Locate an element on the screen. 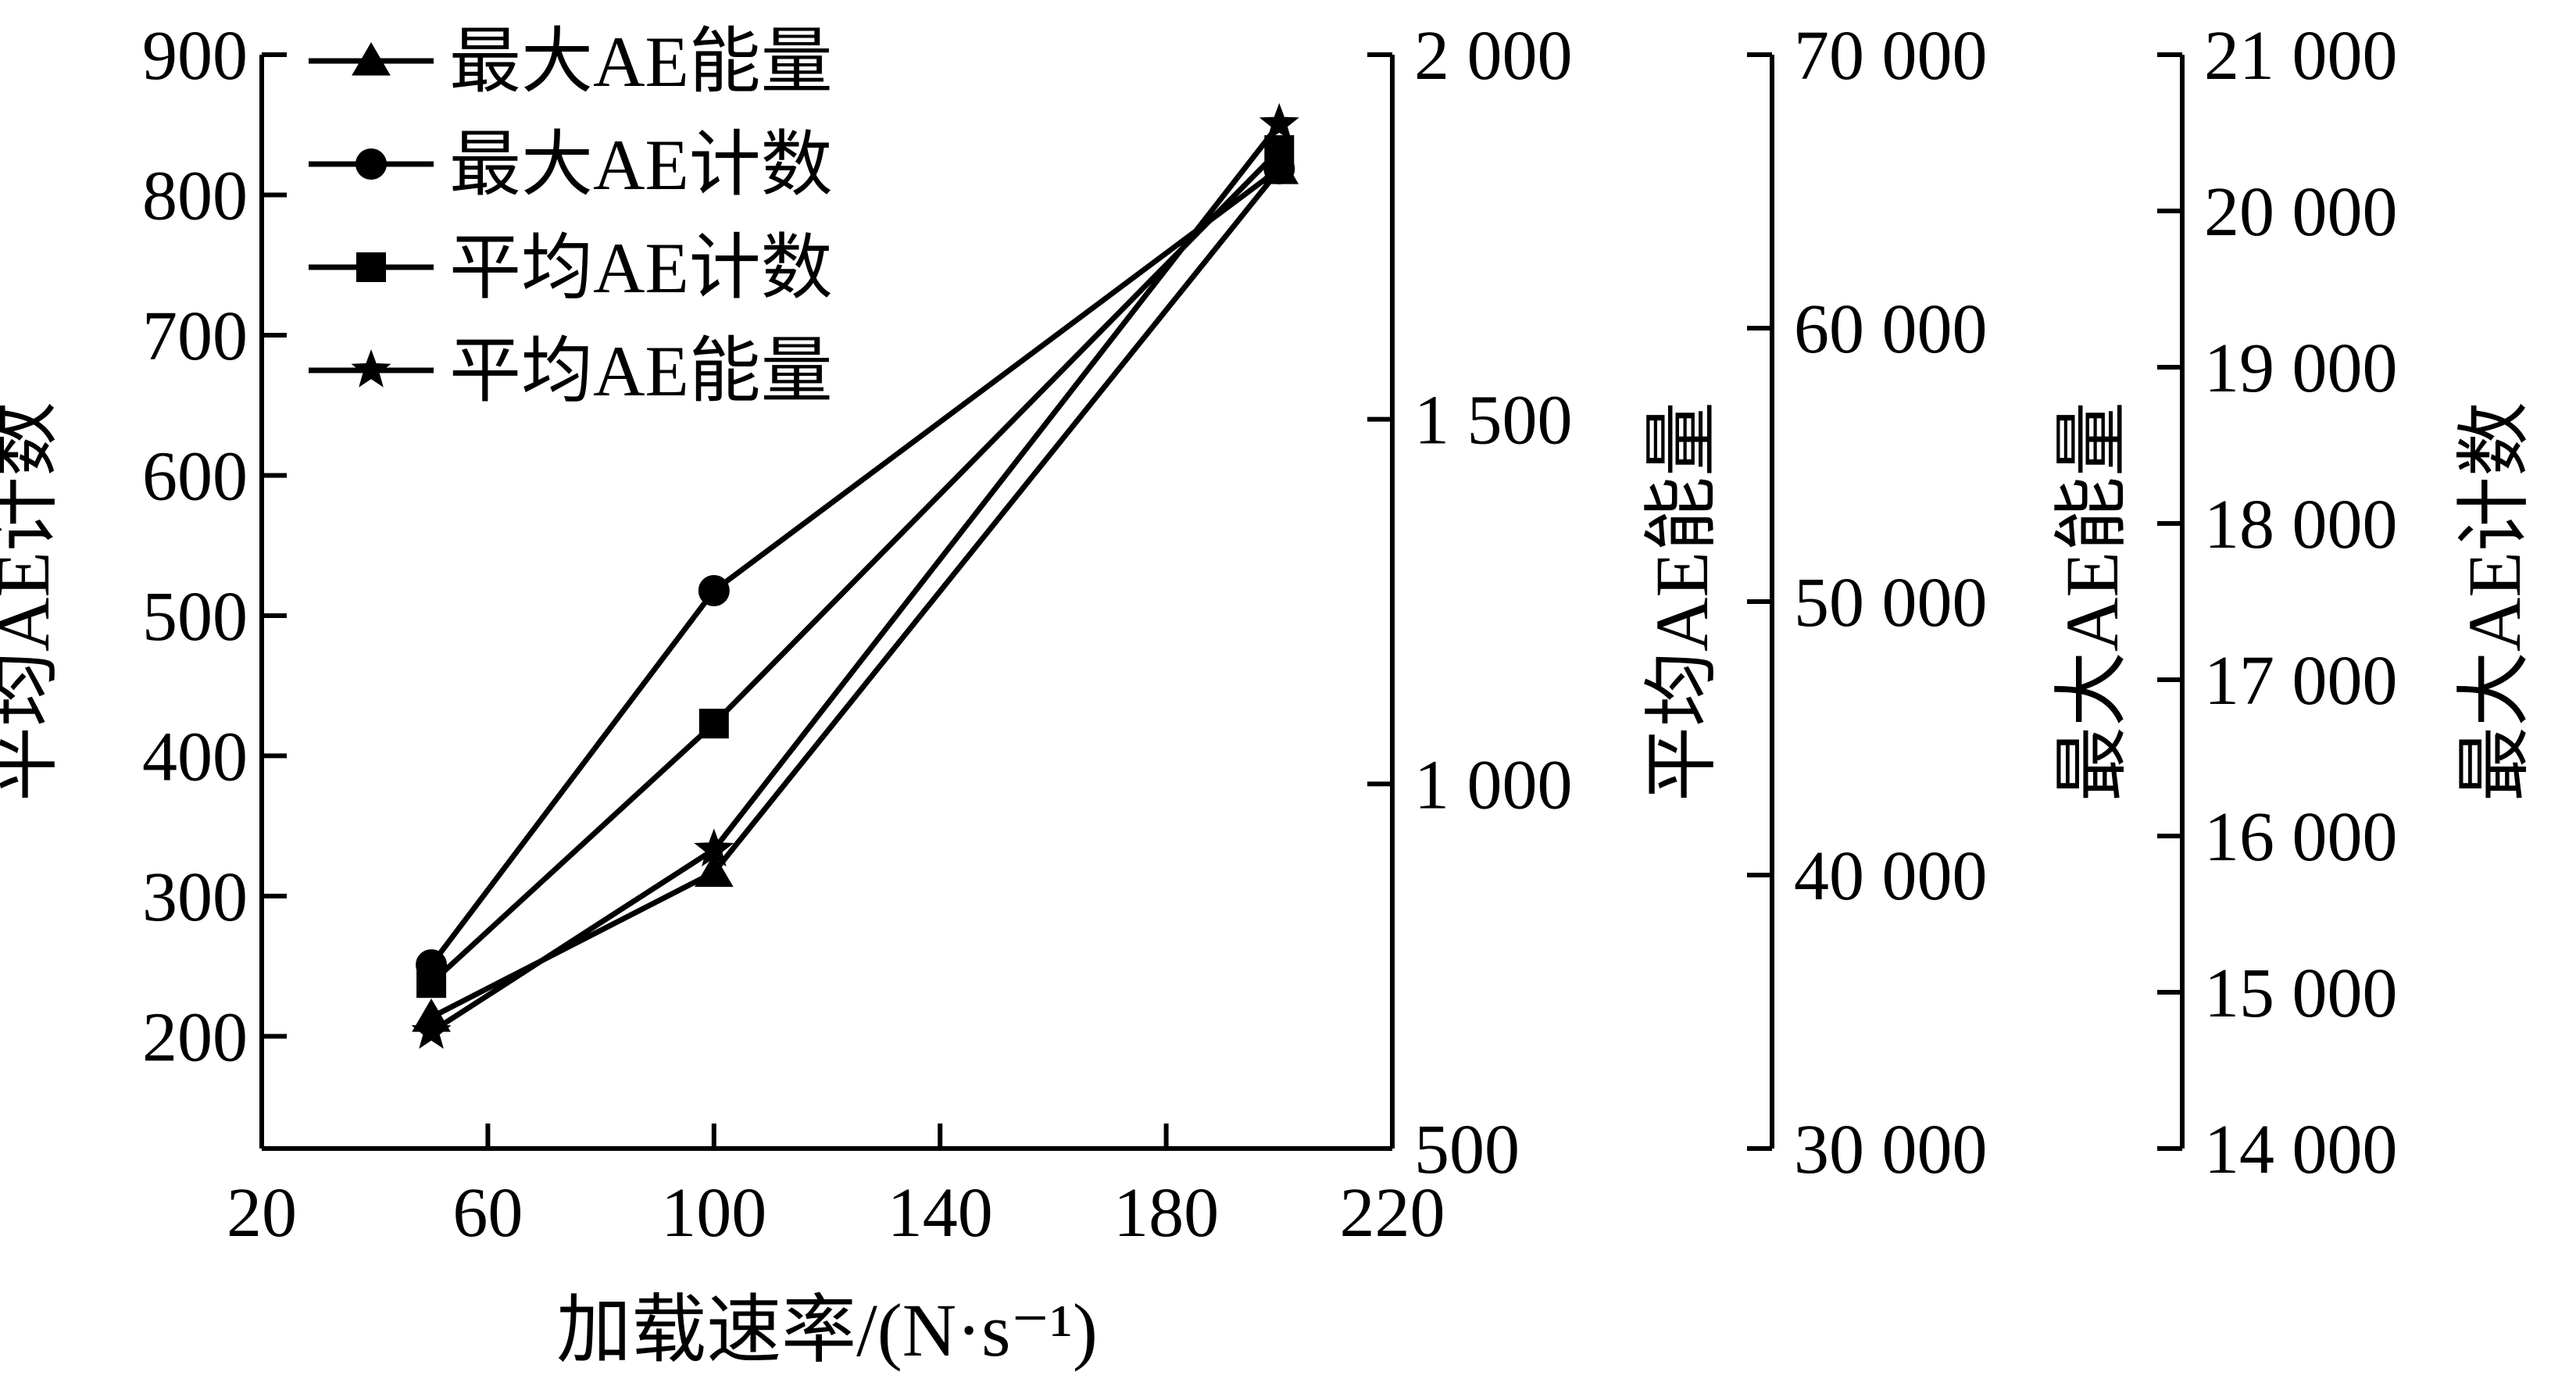 The height and width of the screenshot is (1379, 2576). y-tick-label: 30 000 is located at coordinates (1891, 1149).